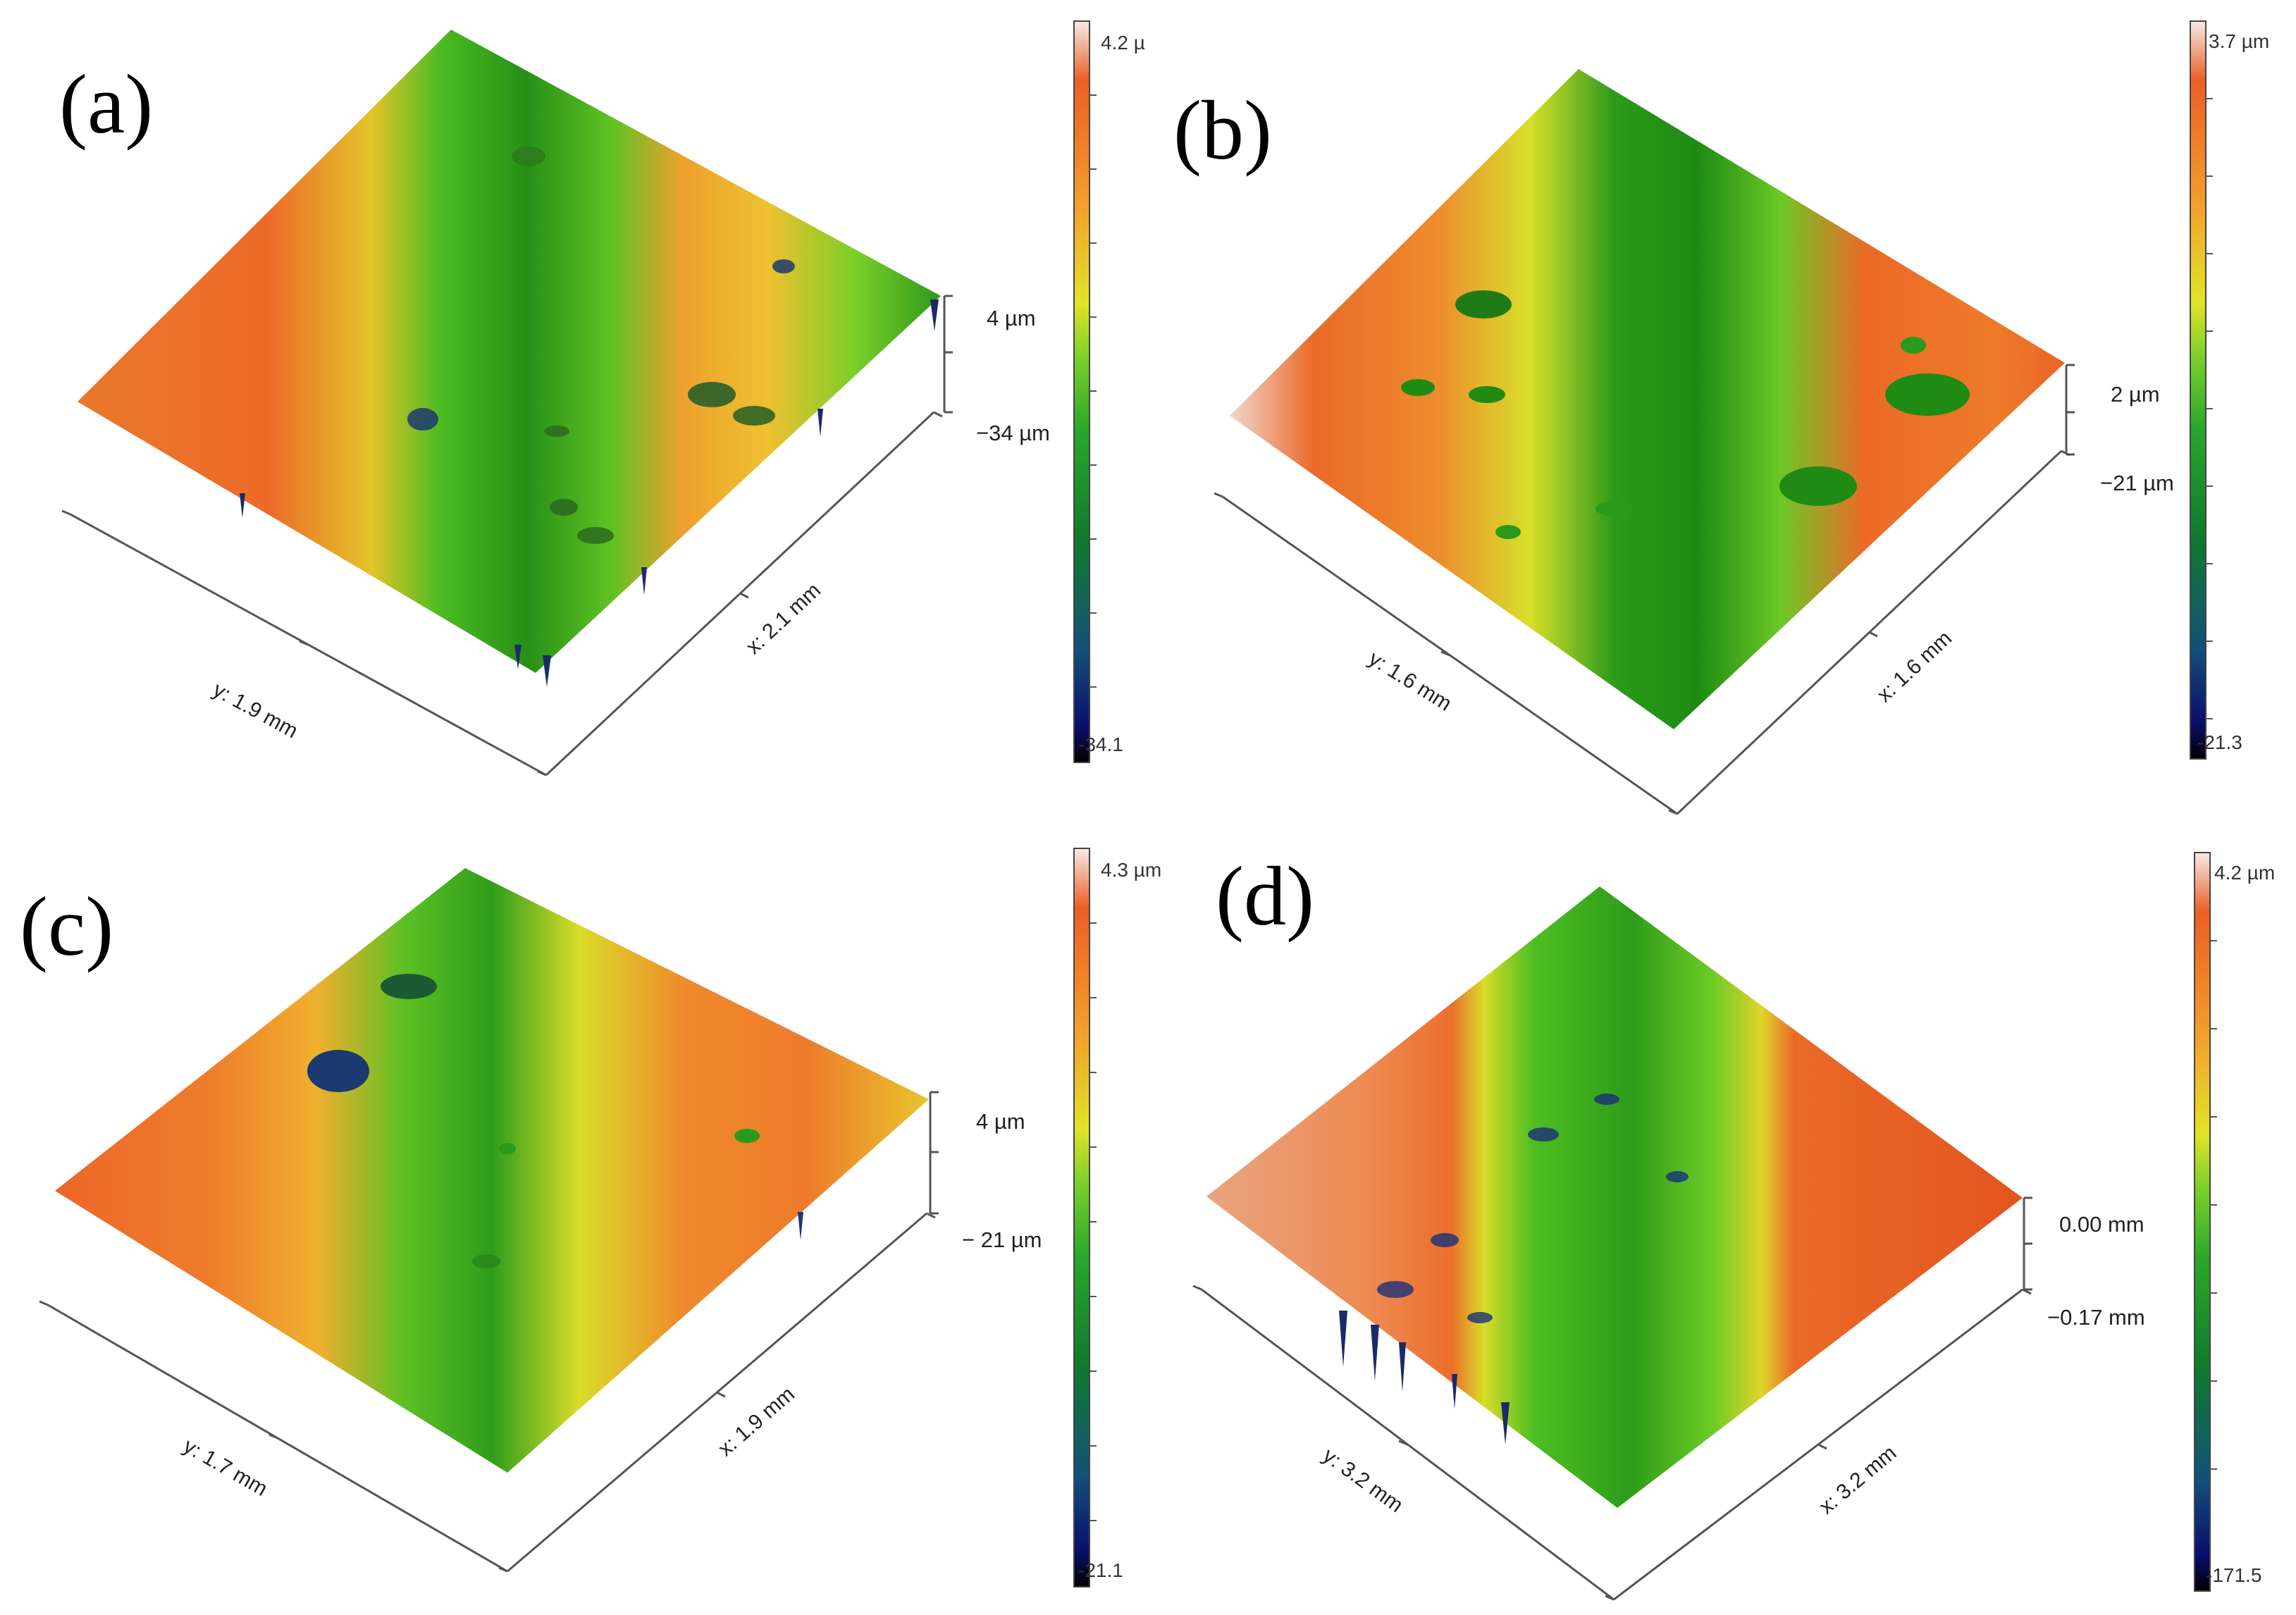  Describe the element at coordinates (601, 345) in the screenshot. I see `panel-a-pits` at that location.